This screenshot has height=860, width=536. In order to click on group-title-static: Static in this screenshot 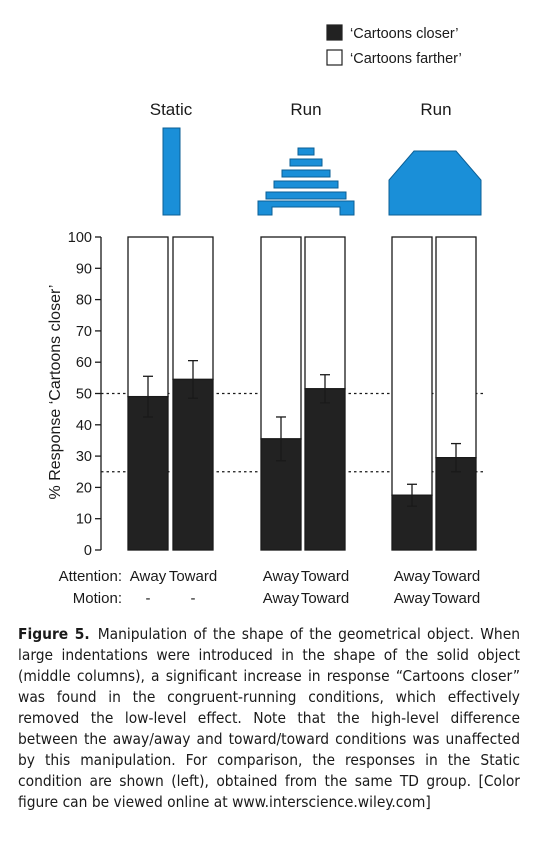, I will do `click(171, 109)`.